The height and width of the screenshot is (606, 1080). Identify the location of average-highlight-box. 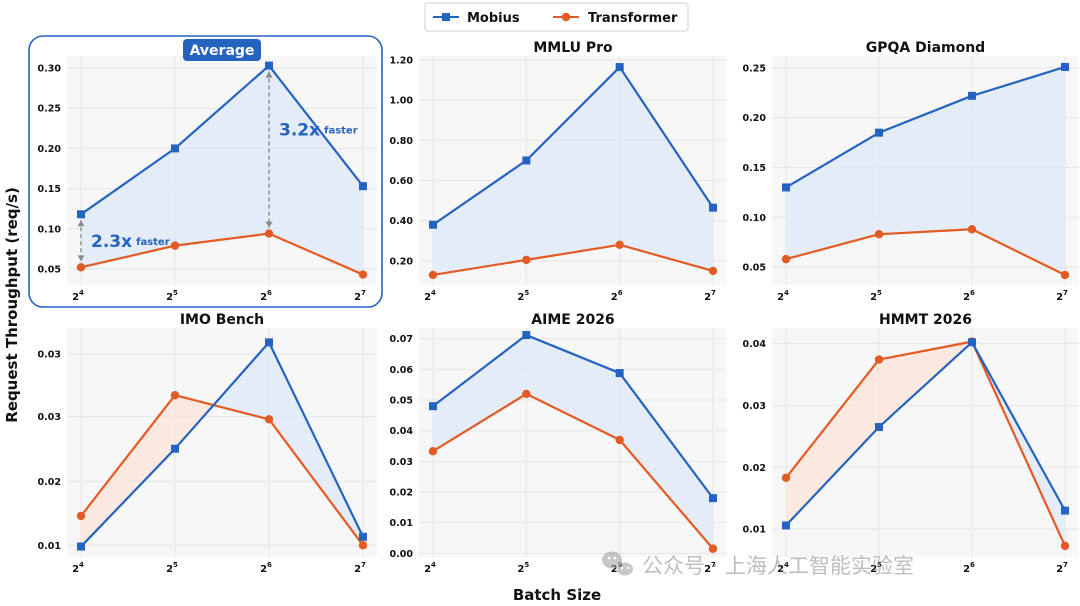
(205, 171).